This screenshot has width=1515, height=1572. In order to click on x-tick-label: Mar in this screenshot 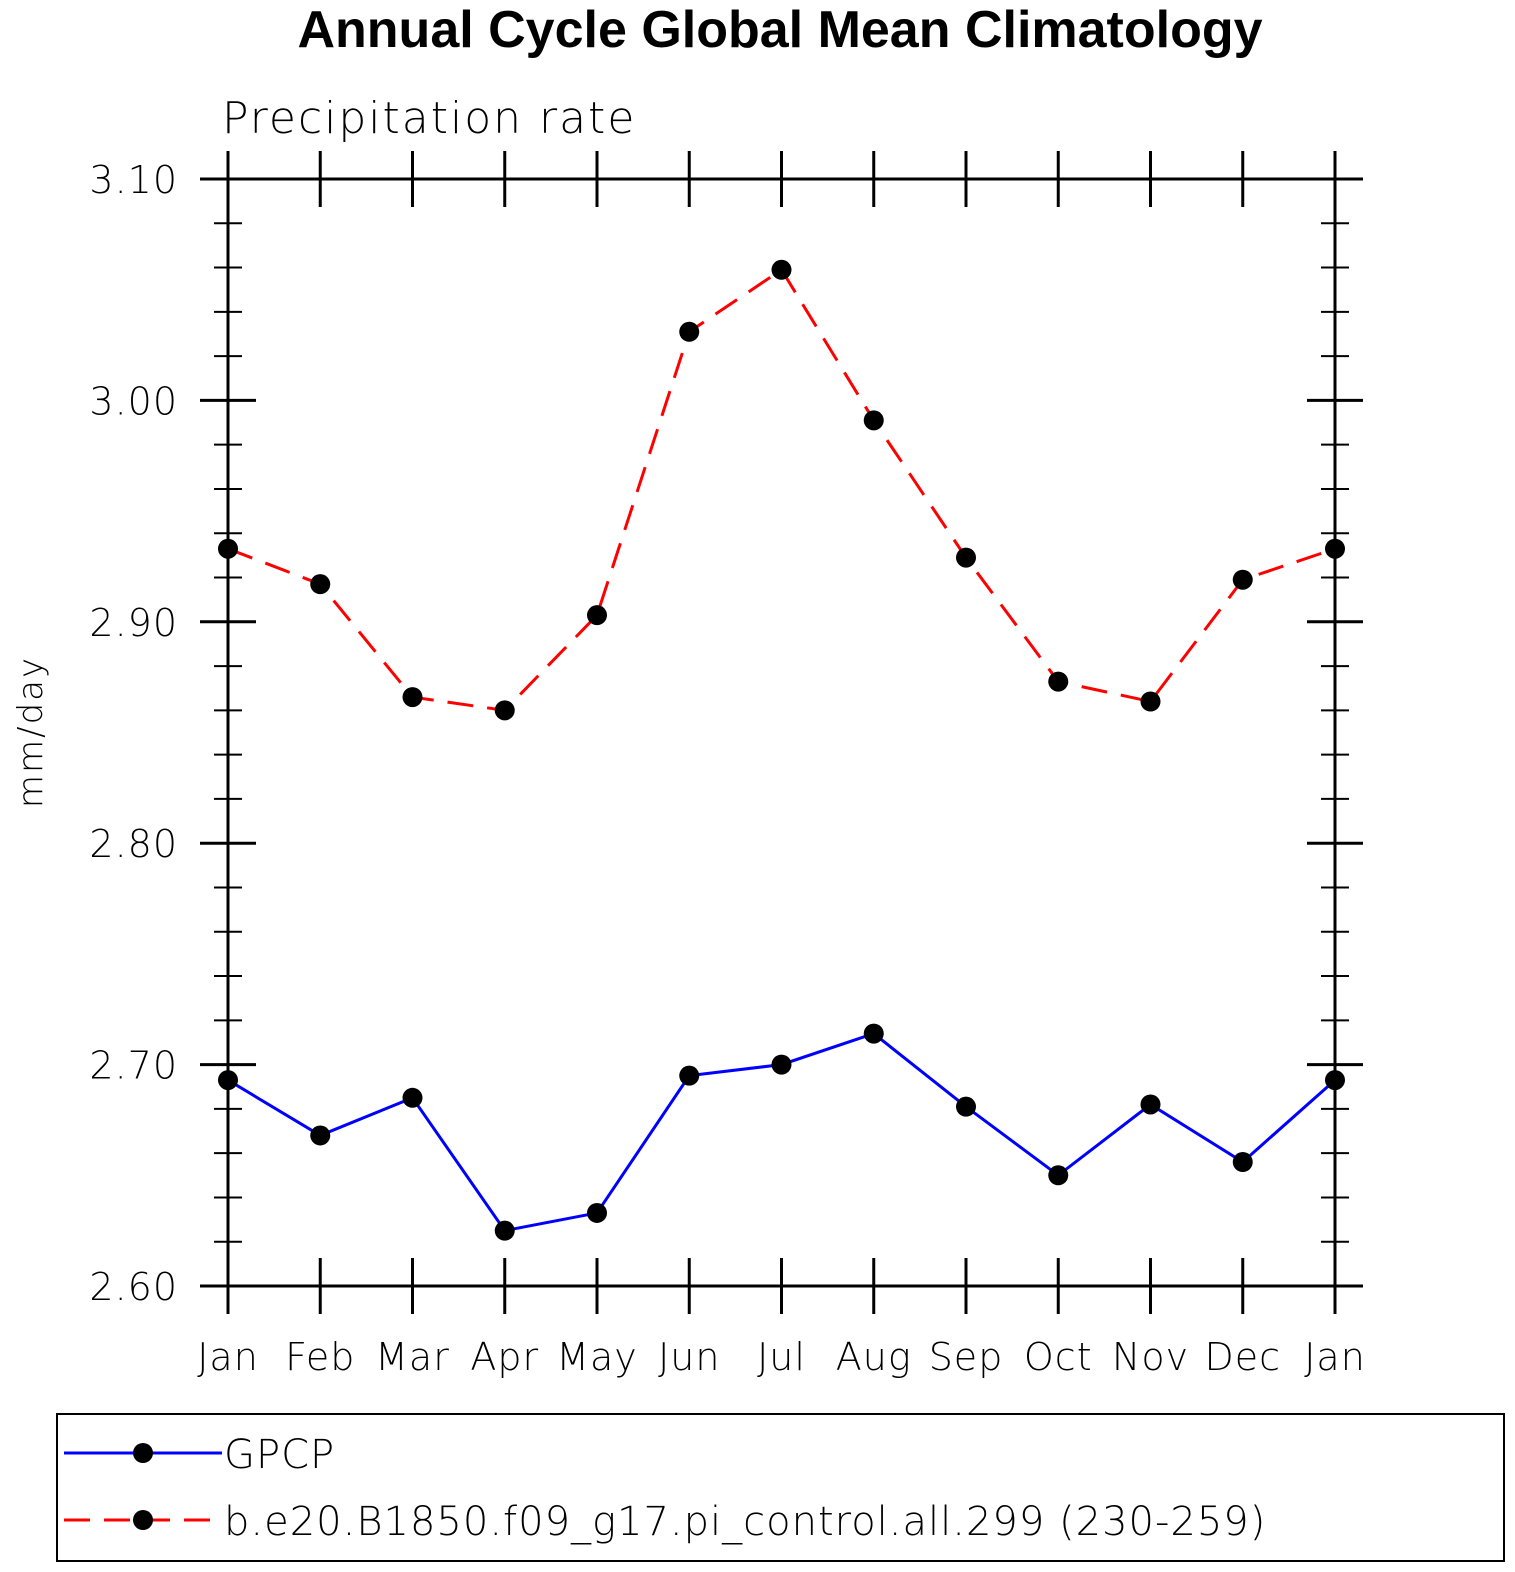, I will do `click(412, 1357)`.